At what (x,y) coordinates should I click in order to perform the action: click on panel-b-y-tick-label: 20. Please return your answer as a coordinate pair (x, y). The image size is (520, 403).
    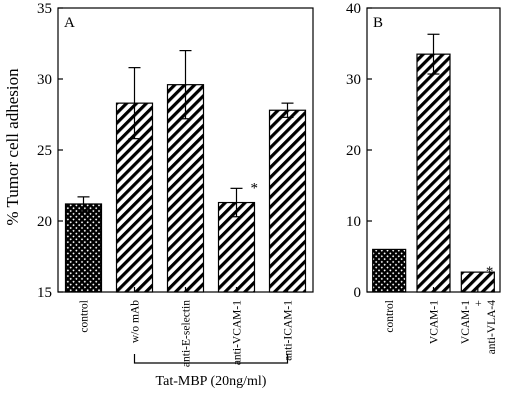
    Looking at the image, I should click on (353, 151).